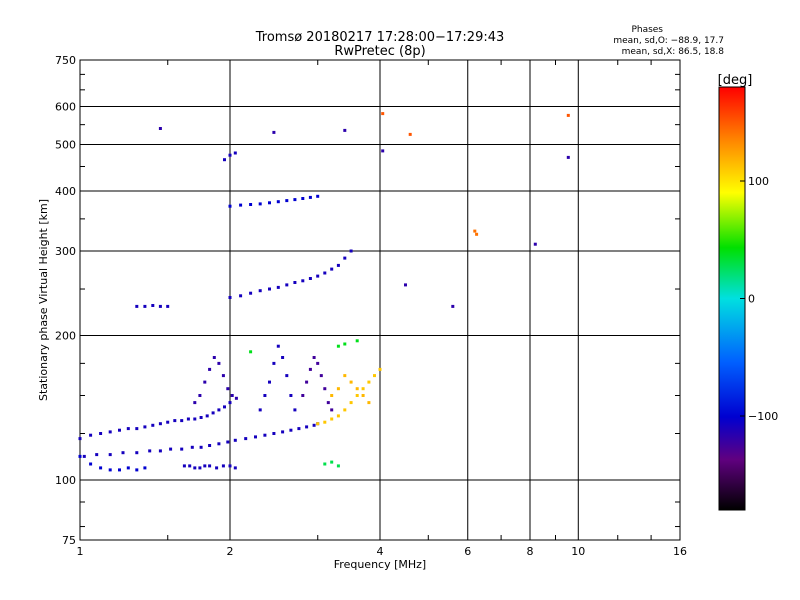 The image size is (800, 600). I want to click on y-tick-label-2: 200, so click(65, 336).